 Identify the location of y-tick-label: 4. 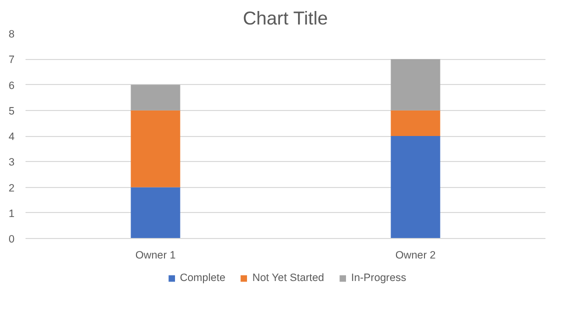
(11, 137).